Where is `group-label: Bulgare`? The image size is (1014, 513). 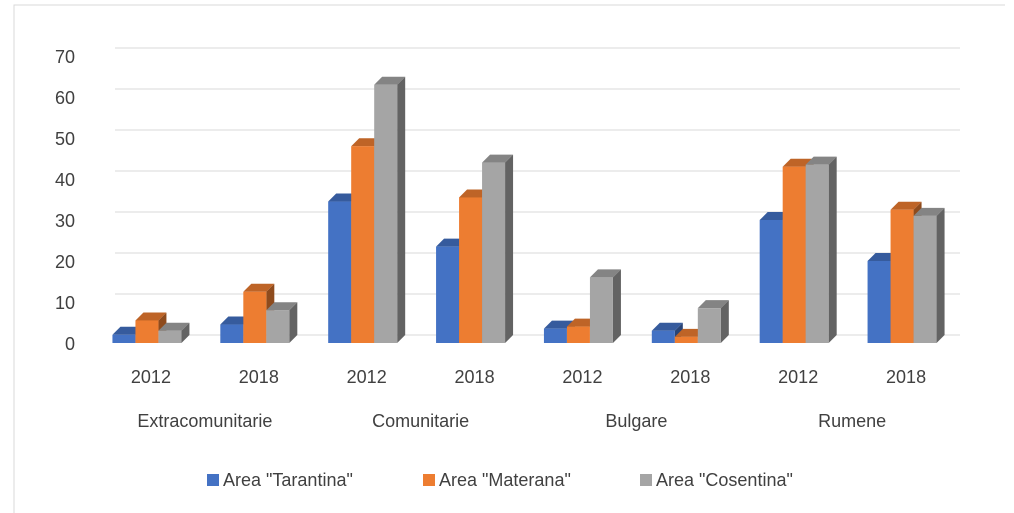
group-label: Bulgare is located at coordinates (636, 421).